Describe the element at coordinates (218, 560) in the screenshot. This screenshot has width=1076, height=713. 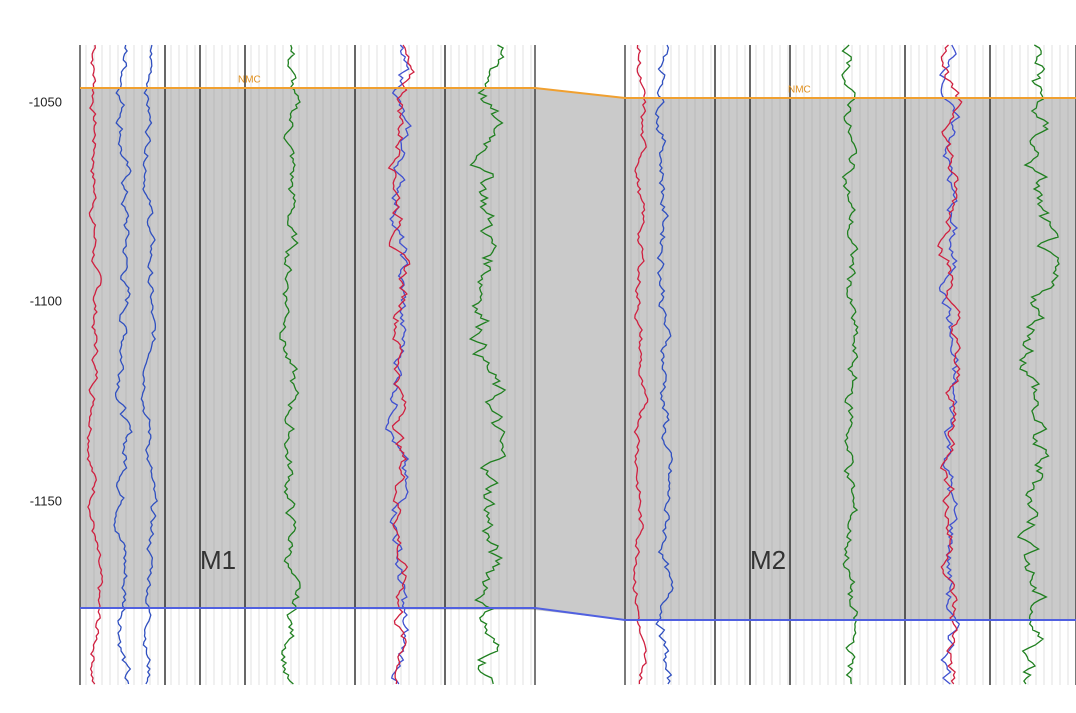
I see `well-label: M1` at that location.